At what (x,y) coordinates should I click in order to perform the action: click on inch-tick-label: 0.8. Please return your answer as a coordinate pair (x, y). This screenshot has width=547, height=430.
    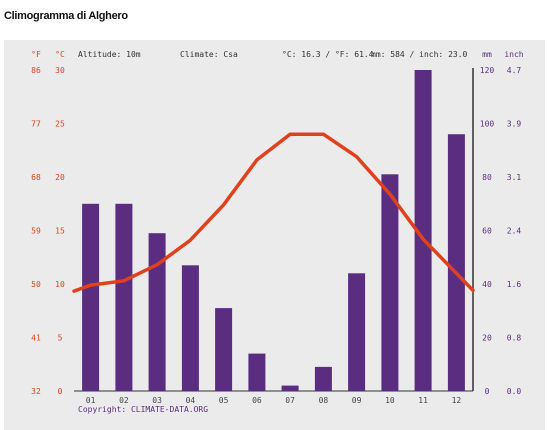
    Looking at the image, I should click on (514, 338).